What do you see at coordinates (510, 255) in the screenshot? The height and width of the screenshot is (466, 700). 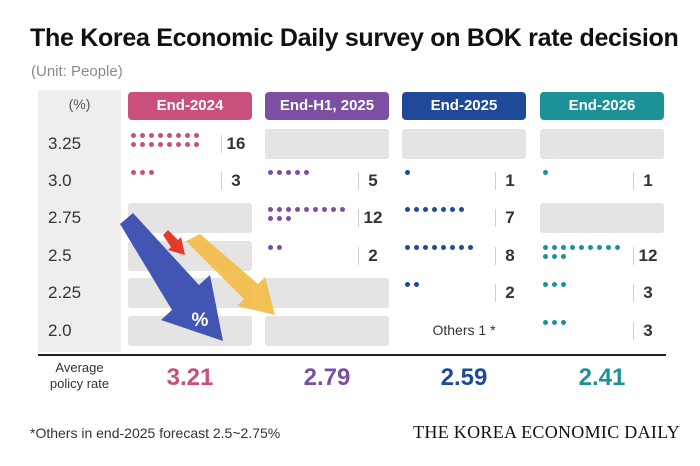 I see `count-value: 8` at bounding box center [510, 255].